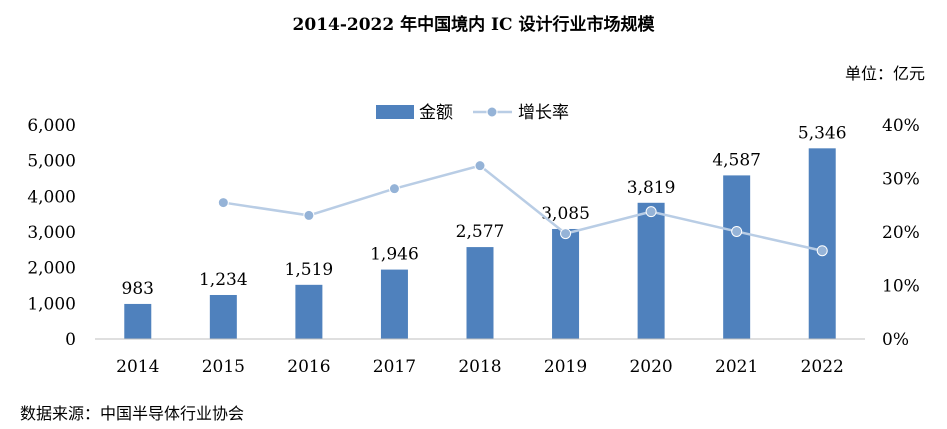 This screenshot has height=429, width=947. I want to click on x-tick-label: 2017, so click(394, 367).